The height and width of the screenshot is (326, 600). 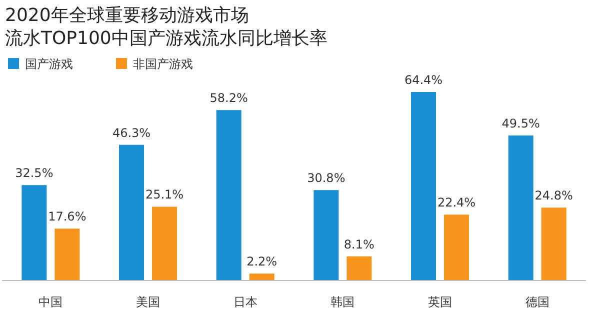 I want to click on data-label: 64.4%, so click(x=423, y=80).